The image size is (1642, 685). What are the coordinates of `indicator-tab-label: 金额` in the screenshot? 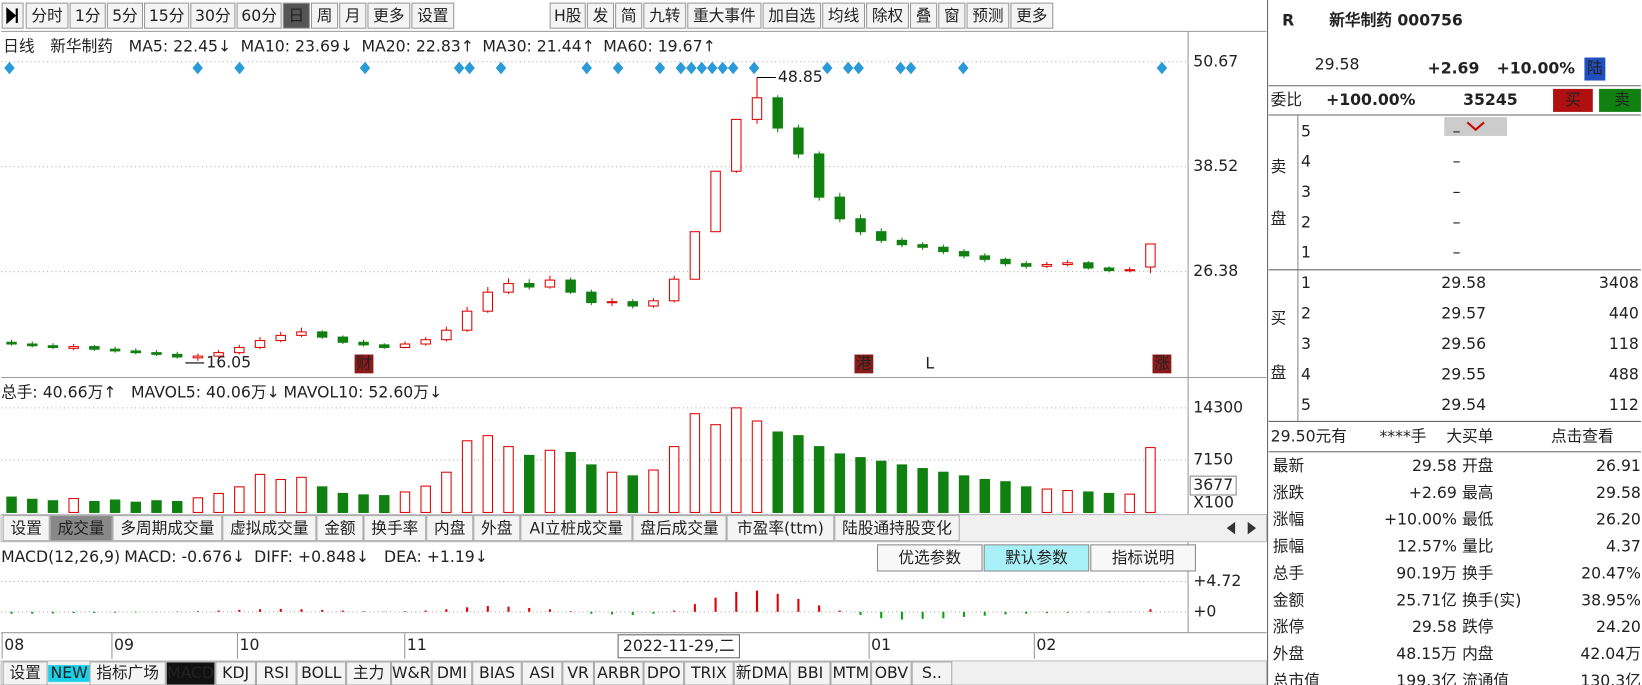 It's located at (340, 528).